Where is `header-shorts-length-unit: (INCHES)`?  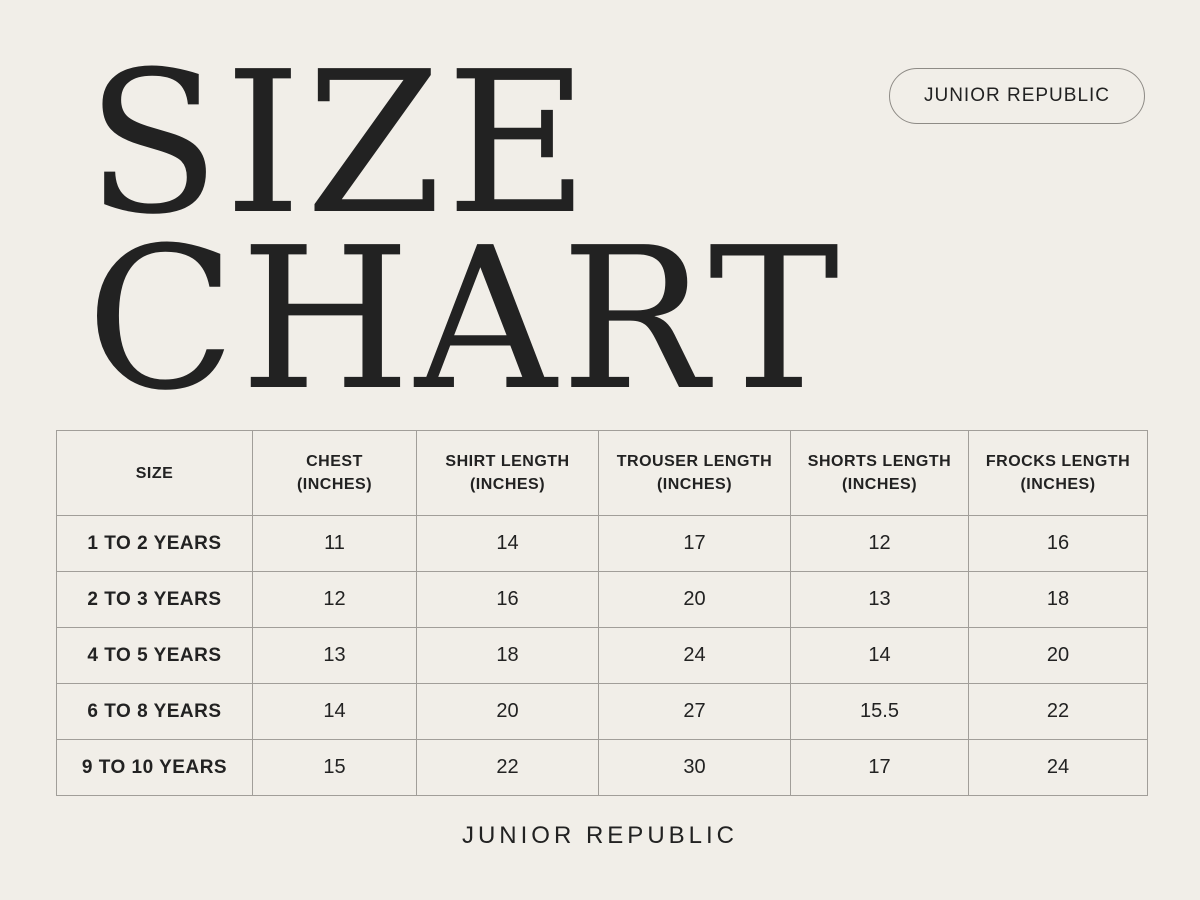 header-shorts-length-unit: (INCHES) is located at coordinates (879, 484).